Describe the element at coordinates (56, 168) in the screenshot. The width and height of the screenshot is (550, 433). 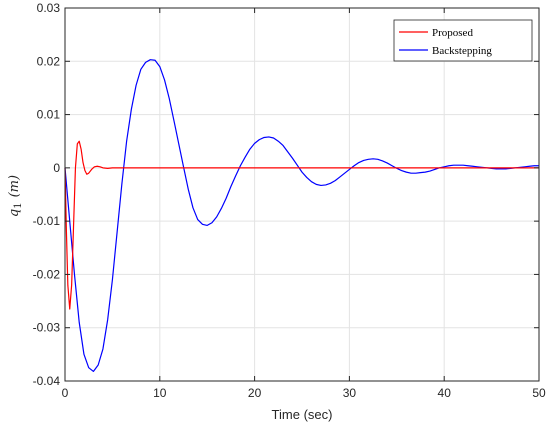
I see `y-tick-label: 0` at that location.